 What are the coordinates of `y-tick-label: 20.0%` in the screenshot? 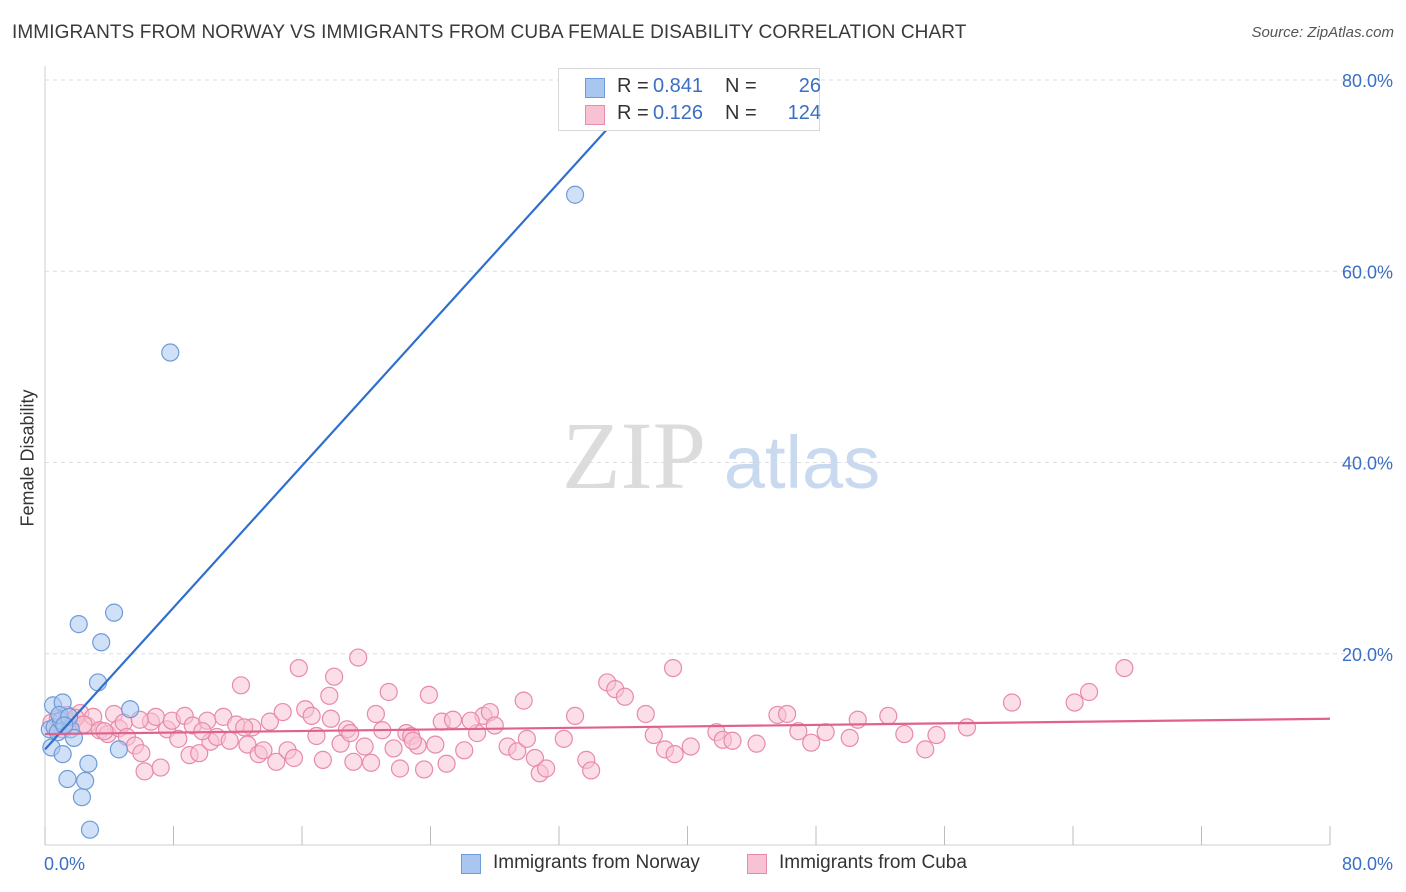 It's located at (1367, 655).